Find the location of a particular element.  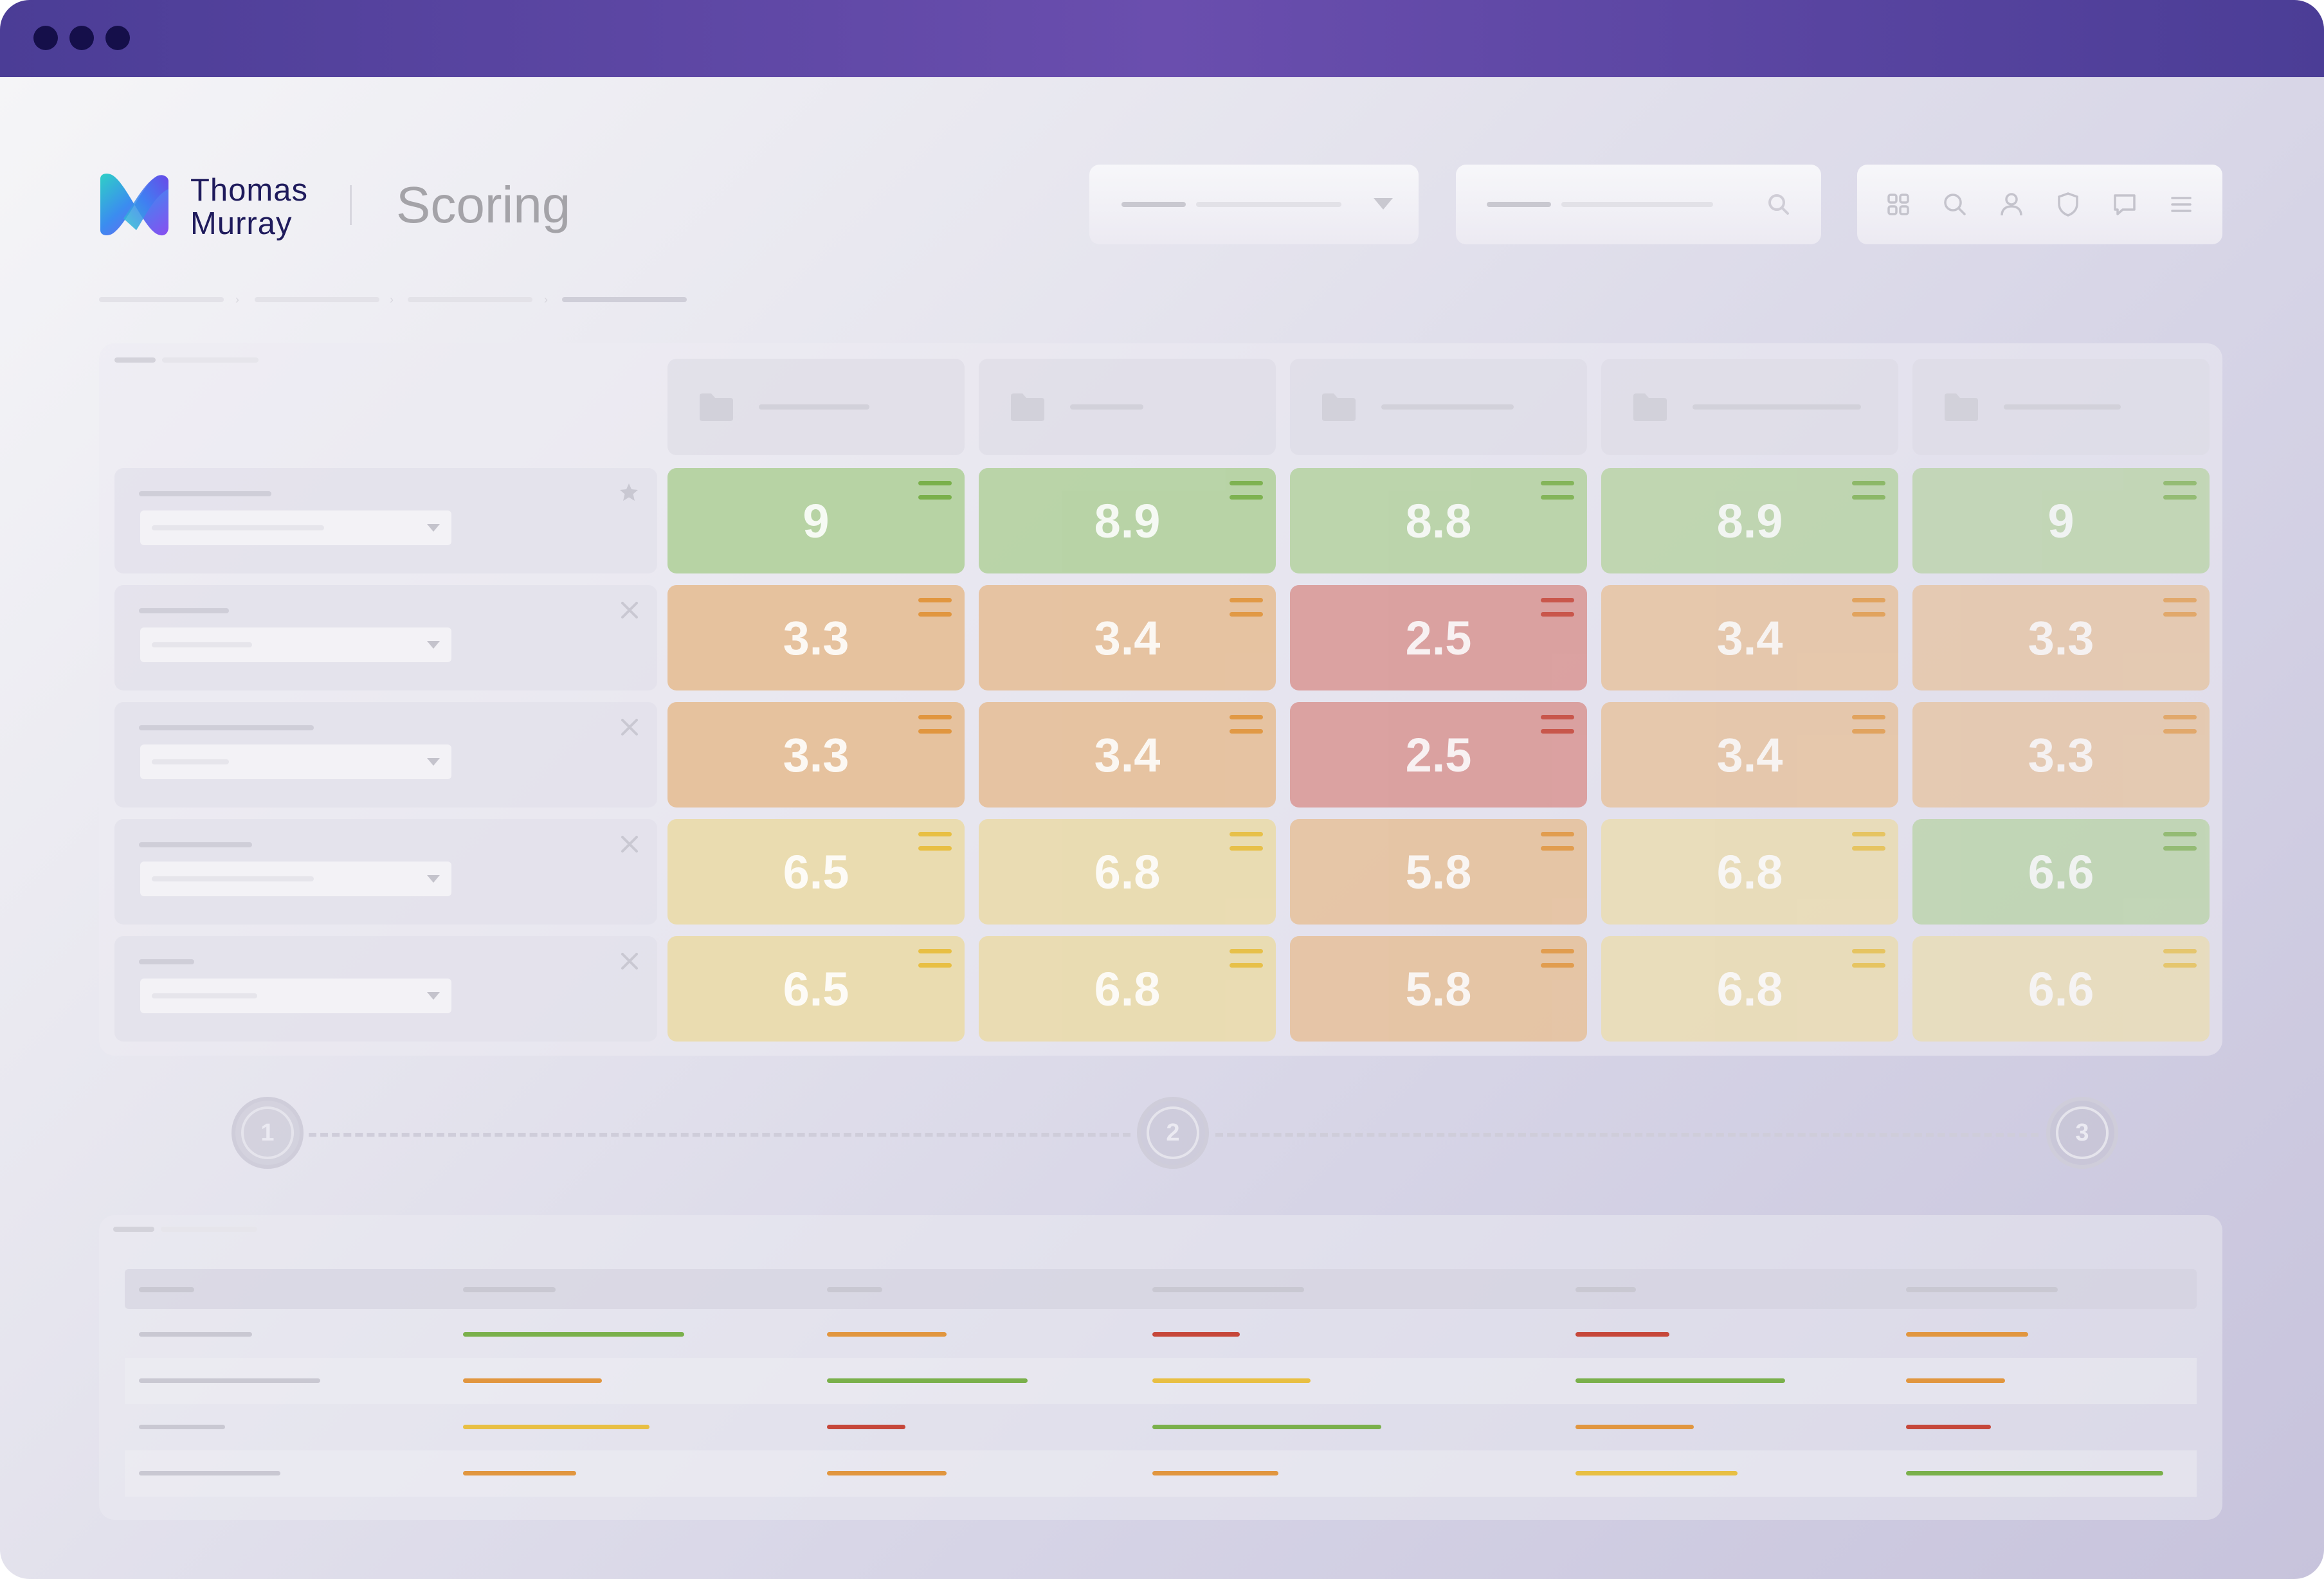

score-cell: 8.8 is located at coordinates (1438, 520).